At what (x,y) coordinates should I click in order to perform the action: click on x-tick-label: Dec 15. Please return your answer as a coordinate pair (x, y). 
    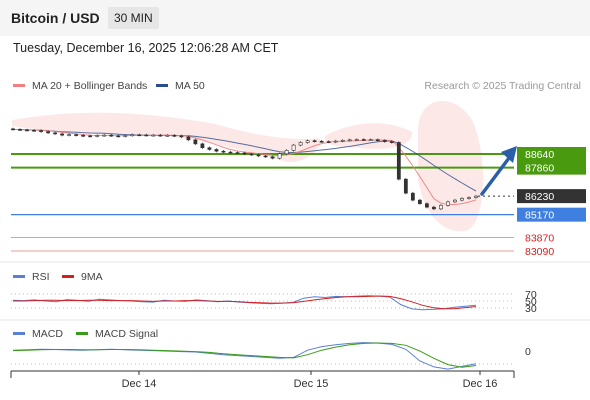
    Looking at the image, I should click on (311, 384).